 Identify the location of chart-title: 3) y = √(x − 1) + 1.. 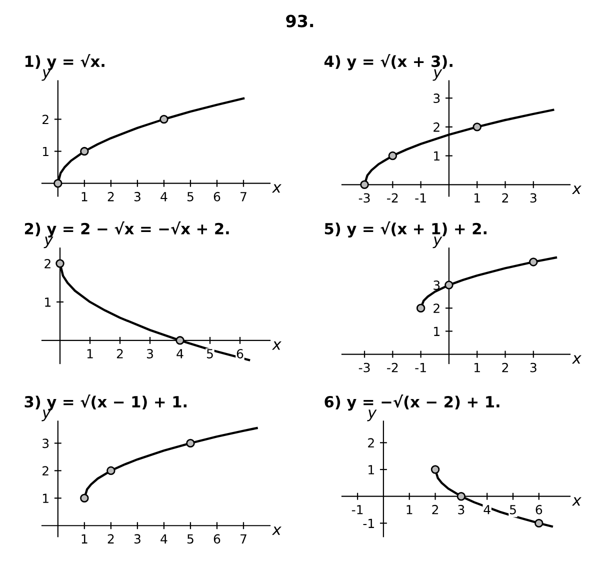
(105, 402).